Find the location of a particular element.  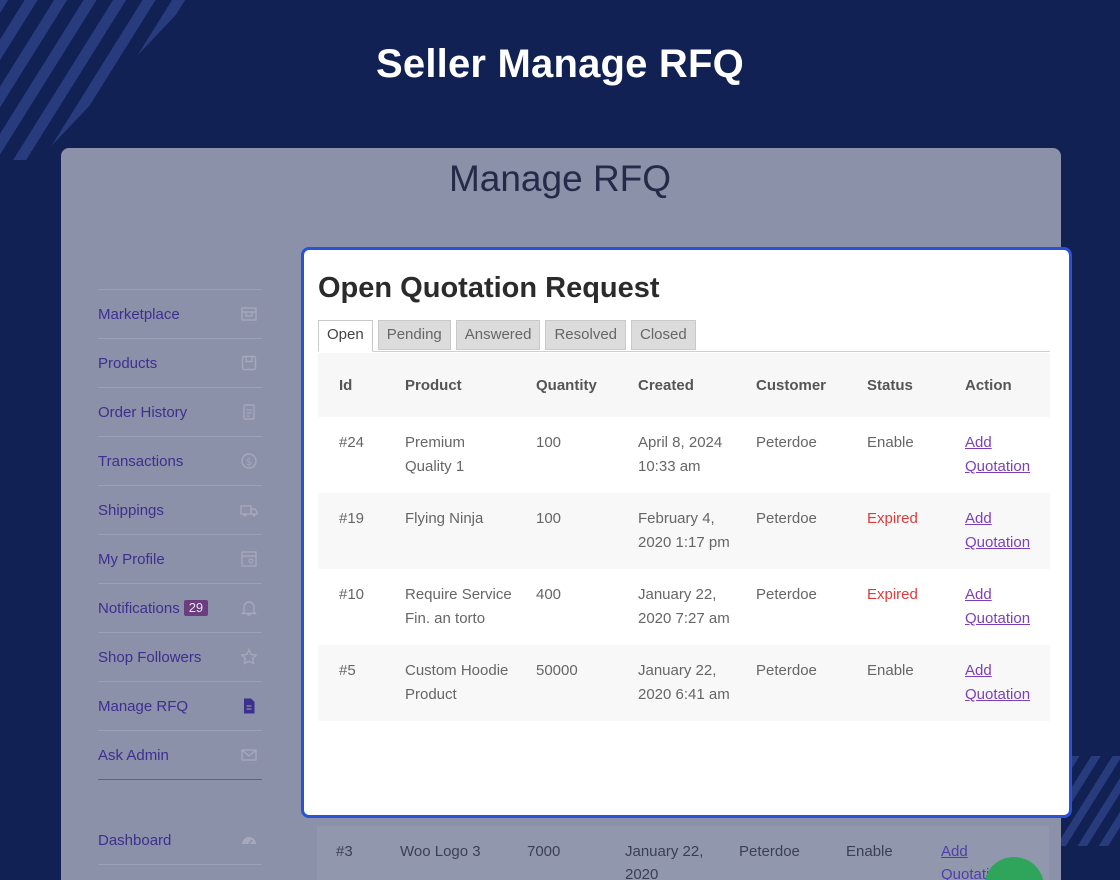

cell-product: Require Service Fin. an torto is located at coordinates (449, 607).